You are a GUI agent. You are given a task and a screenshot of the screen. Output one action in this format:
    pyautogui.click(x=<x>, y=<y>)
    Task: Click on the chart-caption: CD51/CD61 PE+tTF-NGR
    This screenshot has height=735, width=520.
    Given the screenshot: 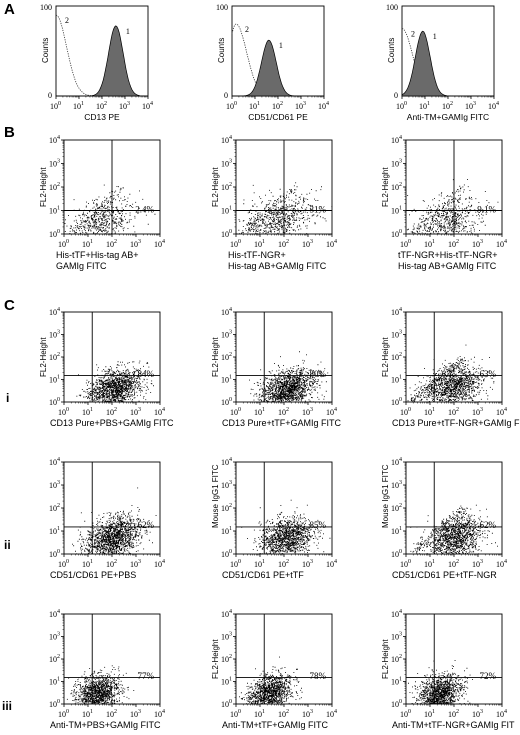 What is the action you would take?
    pyautogui.click(x=444, y=575)
    